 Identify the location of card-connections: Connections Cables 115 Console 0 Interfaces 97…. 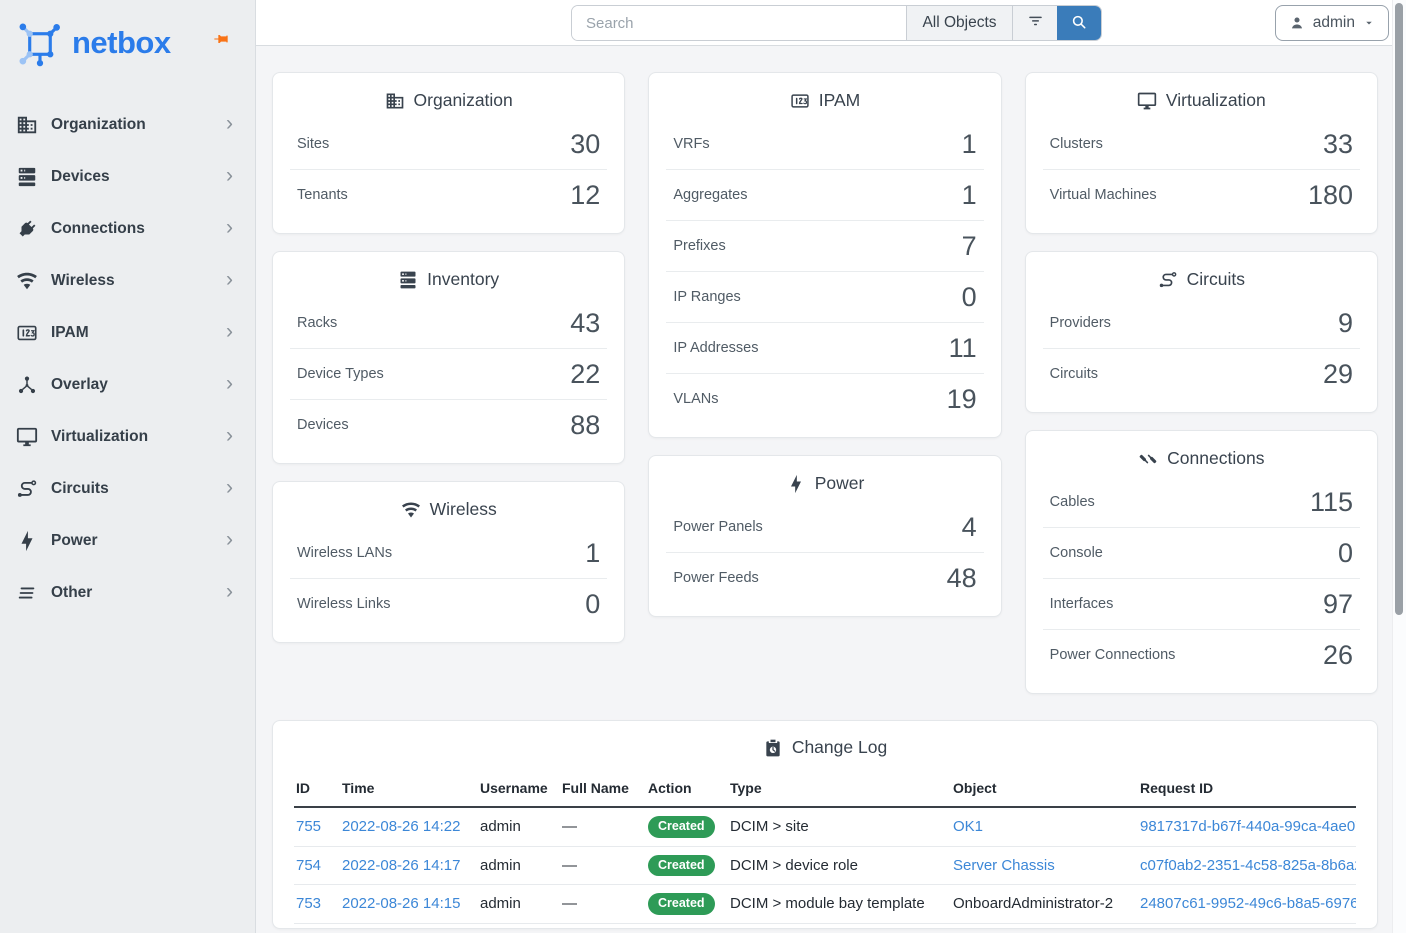
(1201, 562).